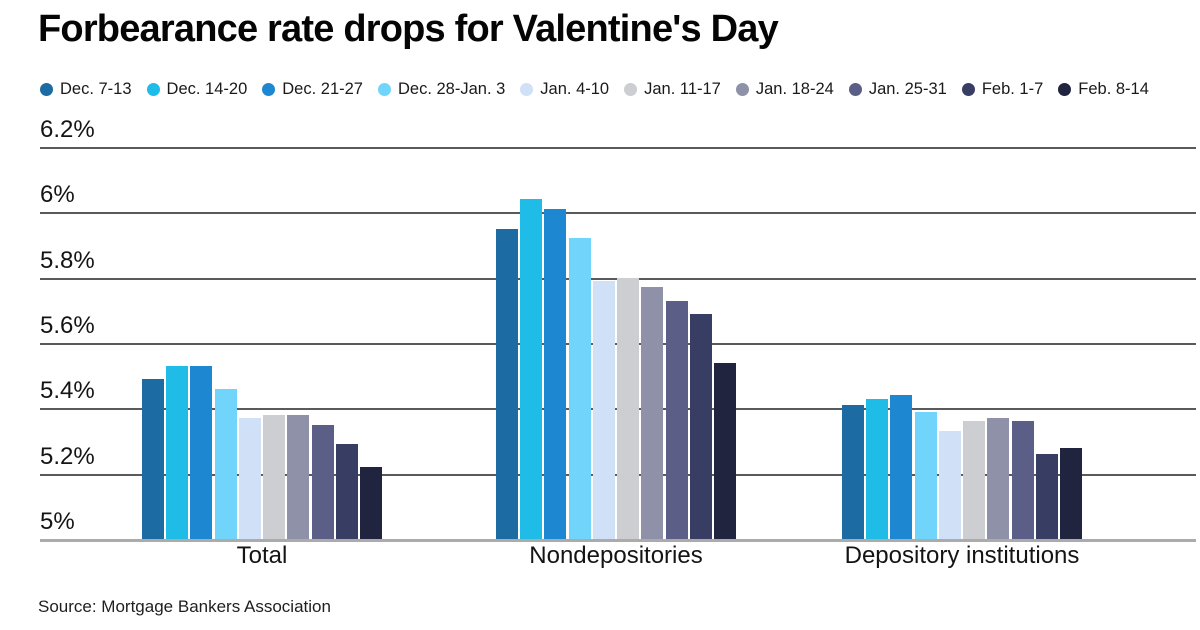 This screenshot has height=630, width=1200. I want to click on legend-item: Jan. 4-10, so click(564, 89).